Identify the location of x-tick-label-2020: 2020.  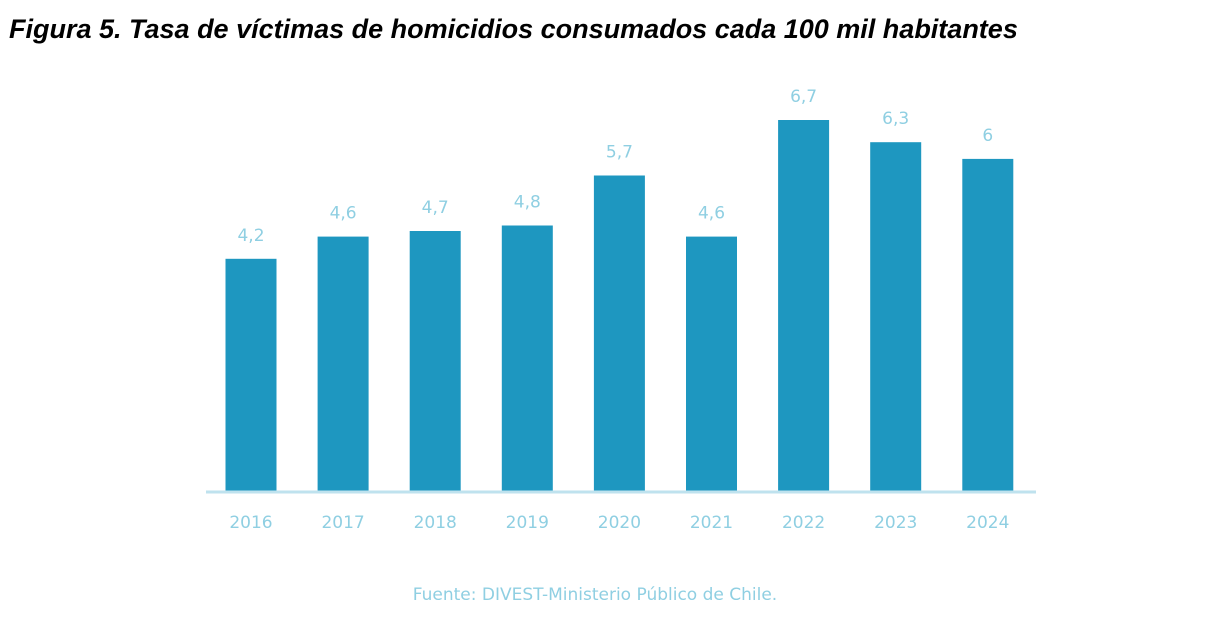
(619, 523).